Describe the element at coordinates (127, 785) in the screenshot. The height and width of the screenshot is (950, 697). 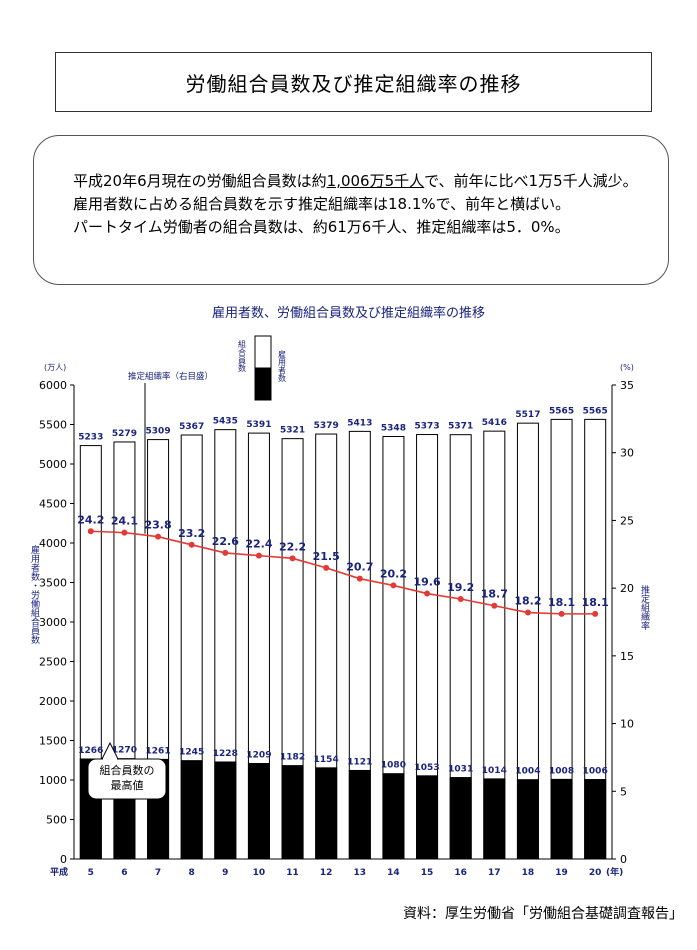
I see `callout-text: 最高値` at that location.